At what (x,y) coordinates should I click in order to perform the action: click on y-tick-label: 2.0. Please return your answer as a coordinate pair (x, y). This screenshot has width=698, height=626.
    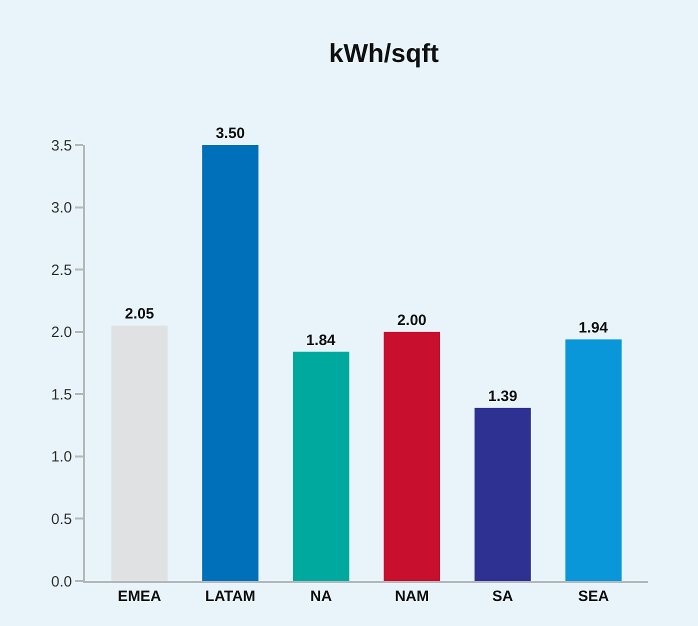
    Looking at the image, I should click on (61, 333).